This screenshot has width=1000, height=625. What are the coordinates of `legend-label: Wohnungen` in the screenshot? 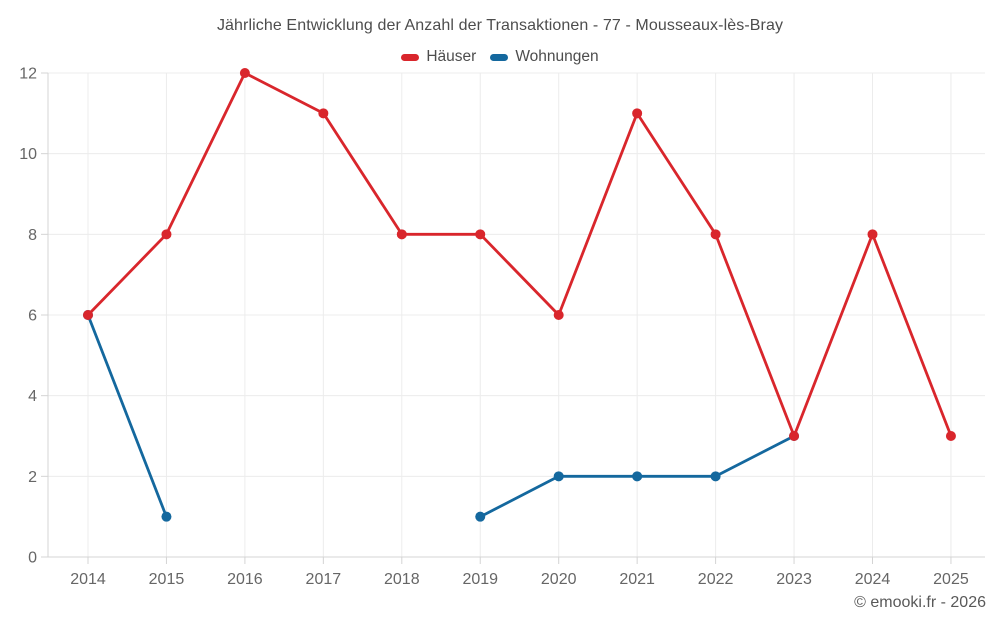 It's located at (557, 56).